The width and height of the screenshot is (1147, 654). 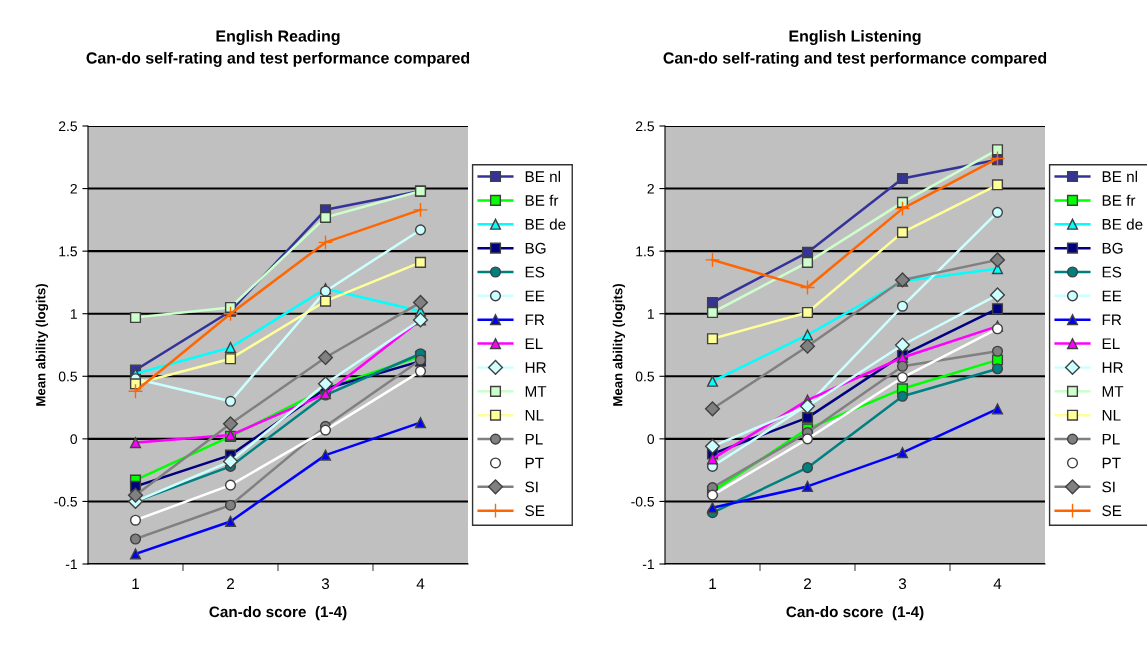 What do you see at coordinates (855, 48) in the screenshot?
I see `chart-title: English Listening Can-do self-rating and test performance compared` at bounding box center [855, 48].